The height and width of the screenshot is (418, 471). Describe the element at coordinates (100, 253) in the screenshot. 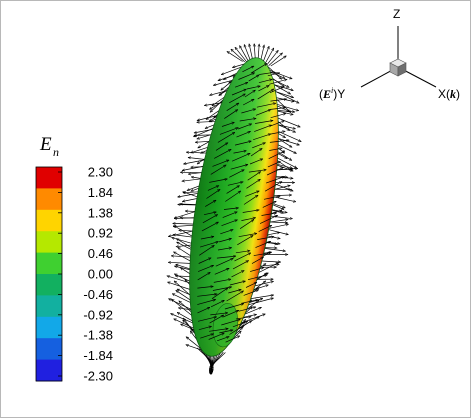

I see `legend-tick-label: 0.46` at that location.